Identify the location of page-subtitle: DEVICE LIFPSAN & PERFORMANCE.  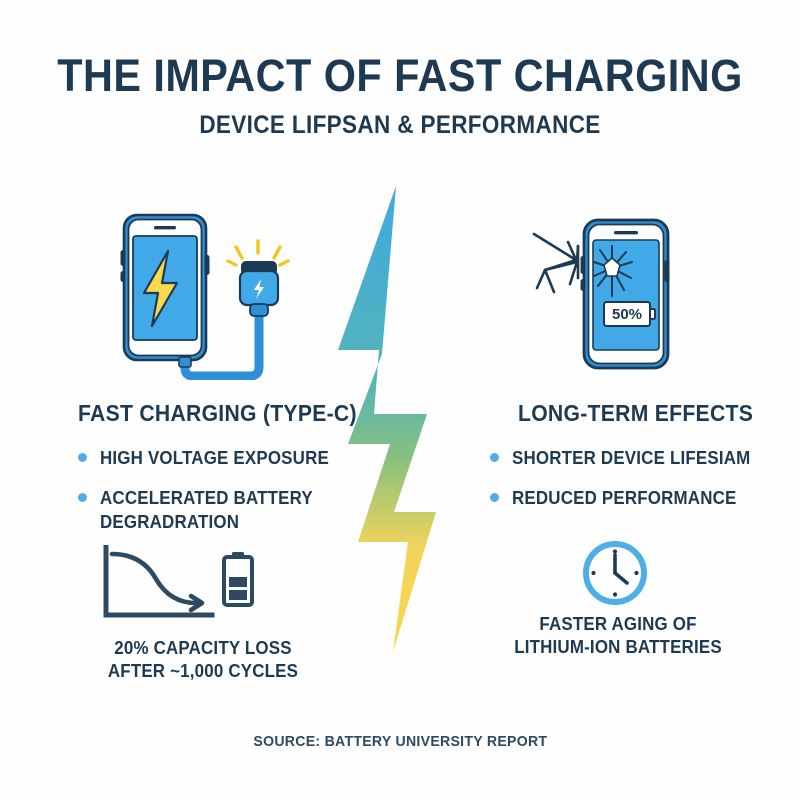
(400, 125).